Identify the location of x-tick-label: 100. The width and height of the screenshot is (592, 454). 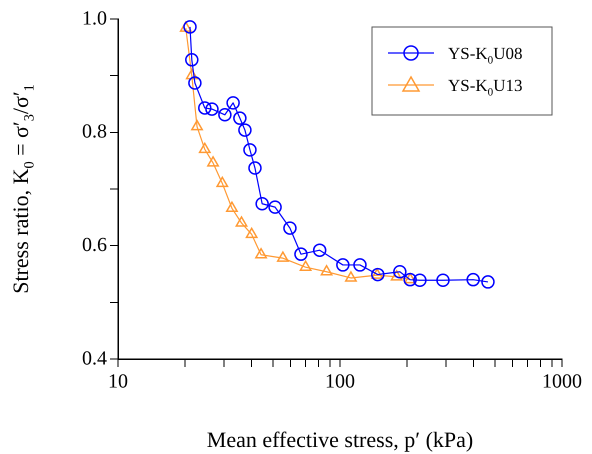
(340, 381).